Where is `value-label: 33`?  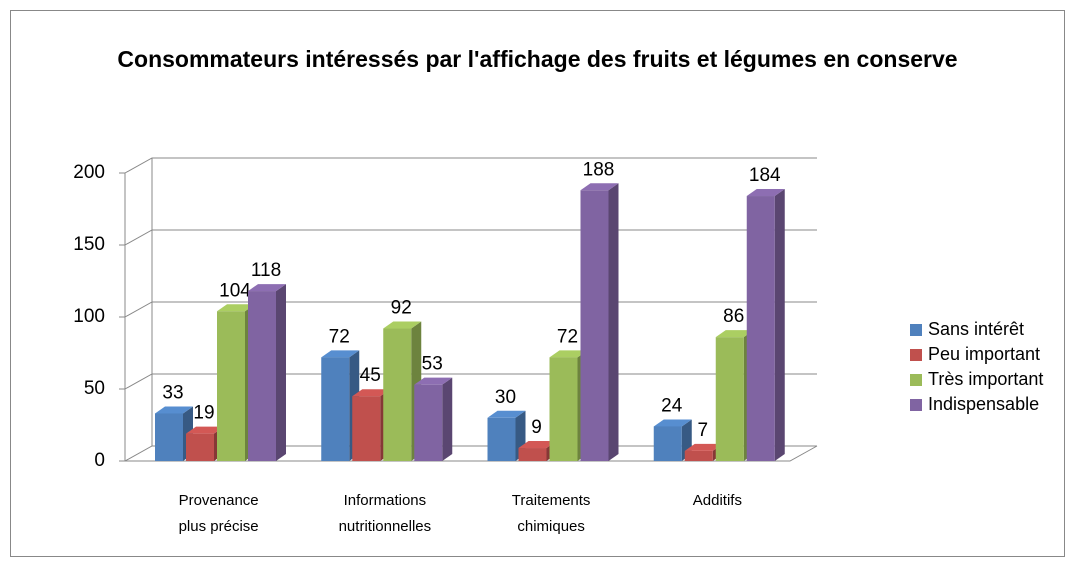
value-label: 33 is located at coordinates (172, 392).